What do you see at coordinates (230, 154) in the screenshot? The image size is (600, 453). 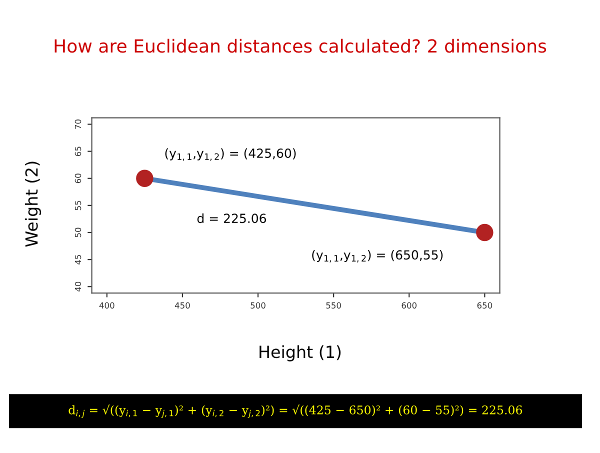 I see `annotation: (y$_{1,1}$,y$_{1,2}$) = (425,60)` at bounding box center [230, 154].